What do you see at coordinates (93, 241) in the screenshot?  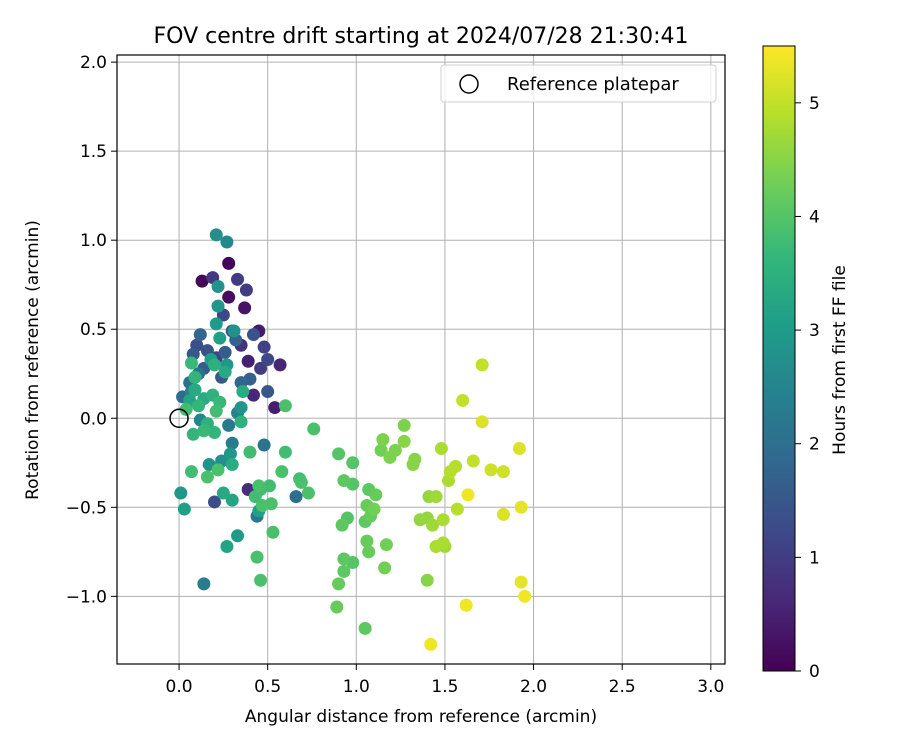 I see `y-tick-label: 1.0` at bounding box center [93, 241].